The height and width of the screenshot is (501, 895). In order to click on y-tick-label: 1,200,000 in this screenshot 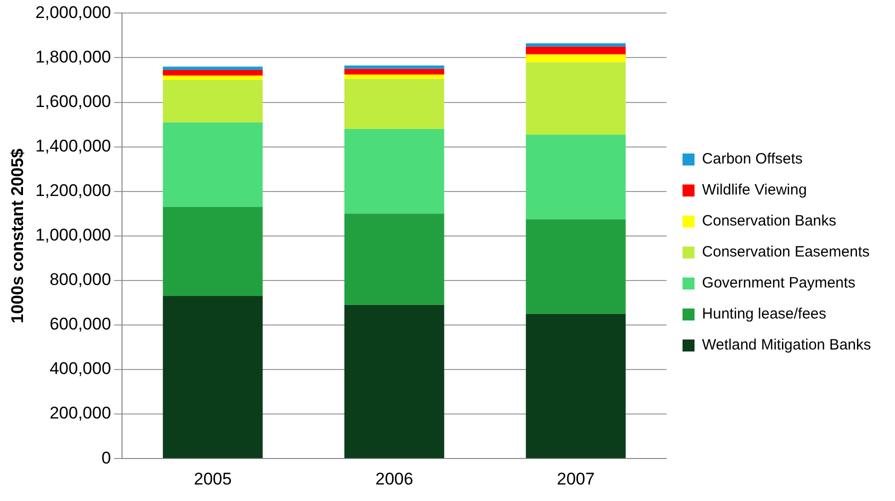, I will do `click(73, 190)`.